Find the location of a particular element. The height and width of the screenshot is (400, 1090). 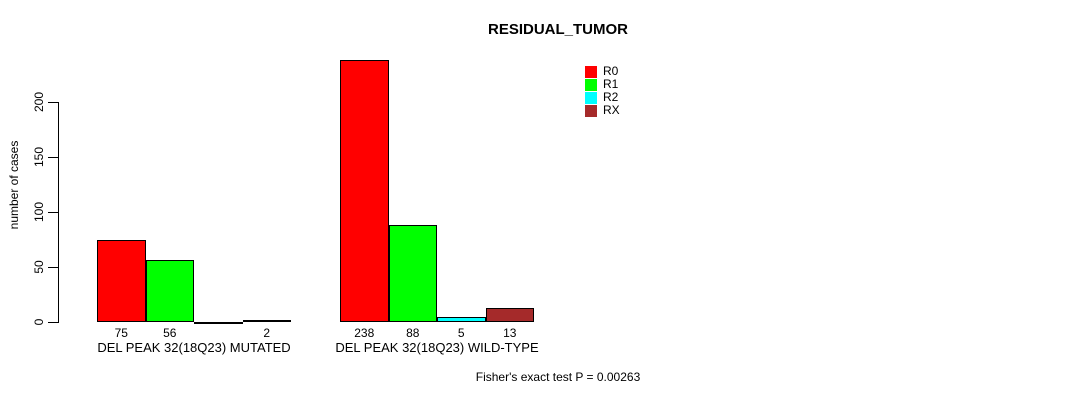

legend-swatch-r0 is located at coordinates (591, 71).